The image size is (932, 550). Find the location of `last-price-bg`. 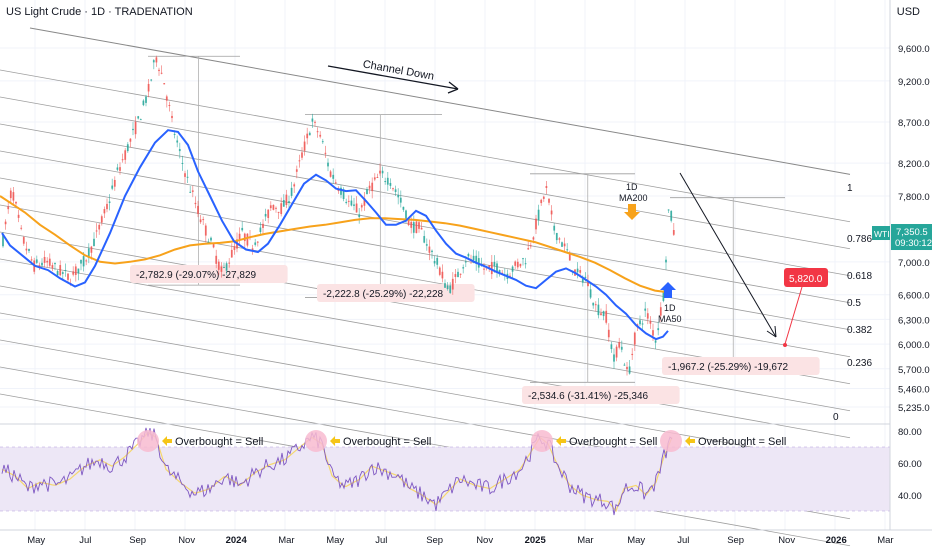

last-price-bg is located at coordinates (911, 237).